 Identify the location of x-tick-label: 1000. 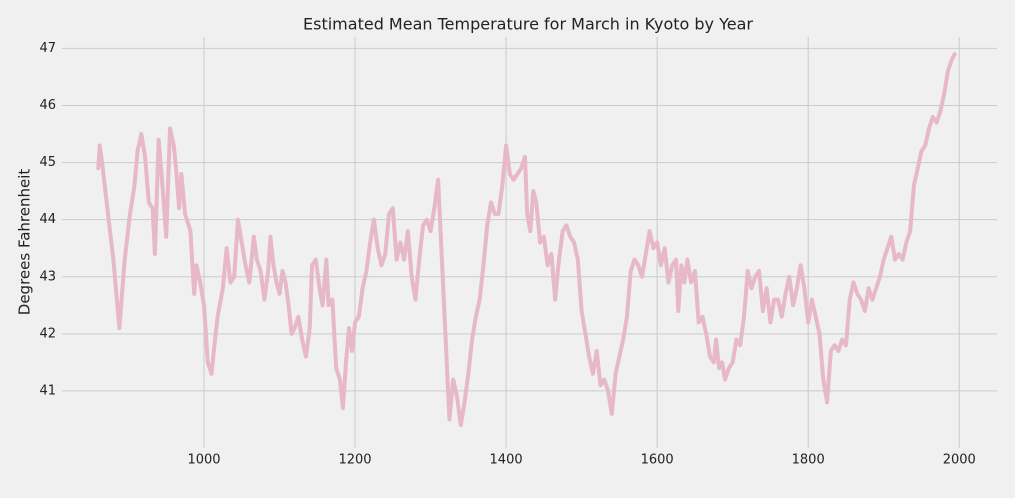
(203, 460).